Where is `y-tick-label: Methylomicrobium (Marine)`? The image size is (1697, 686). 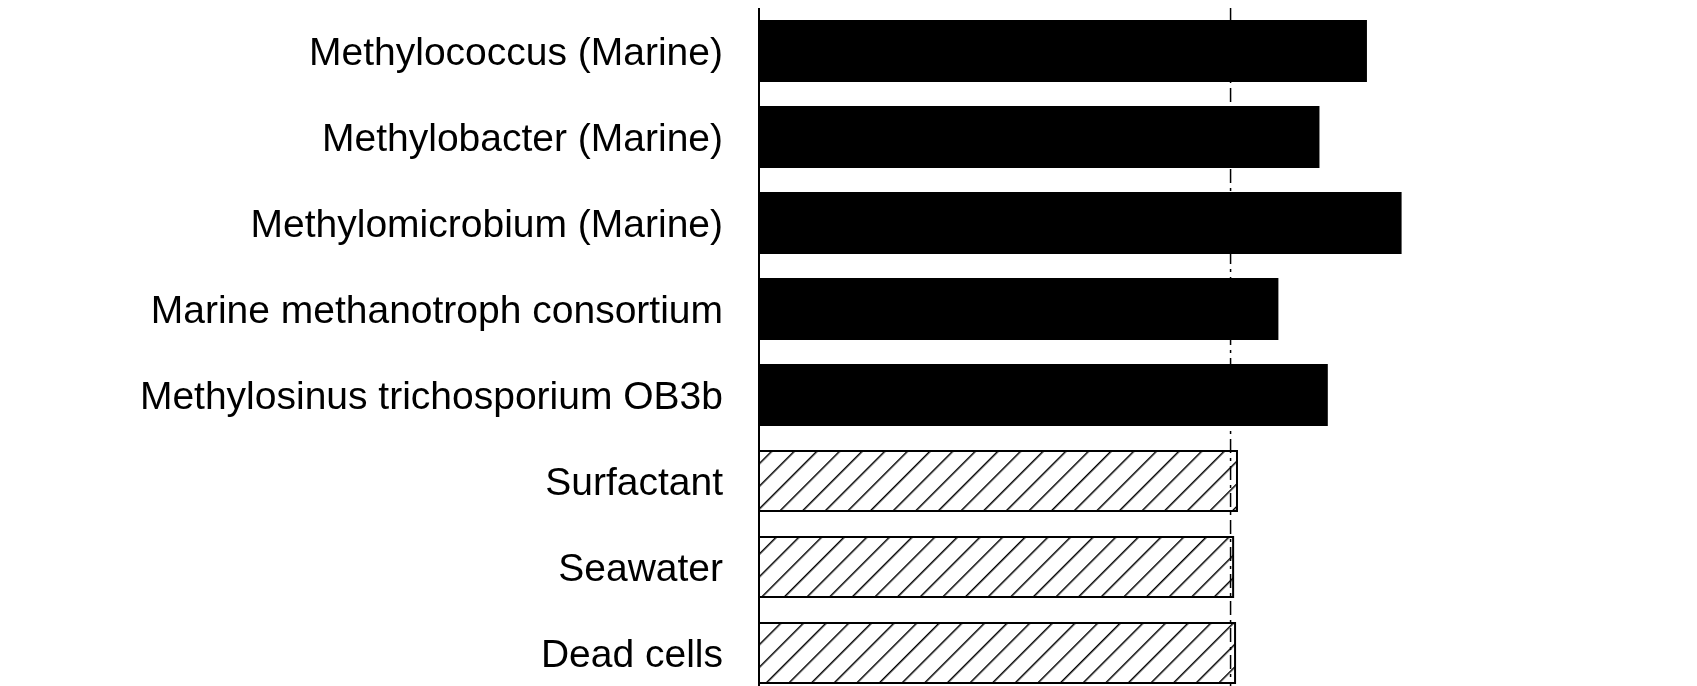
y-tick-label: Methylomicrobium (Marine) is located at coordinates (486, 223).